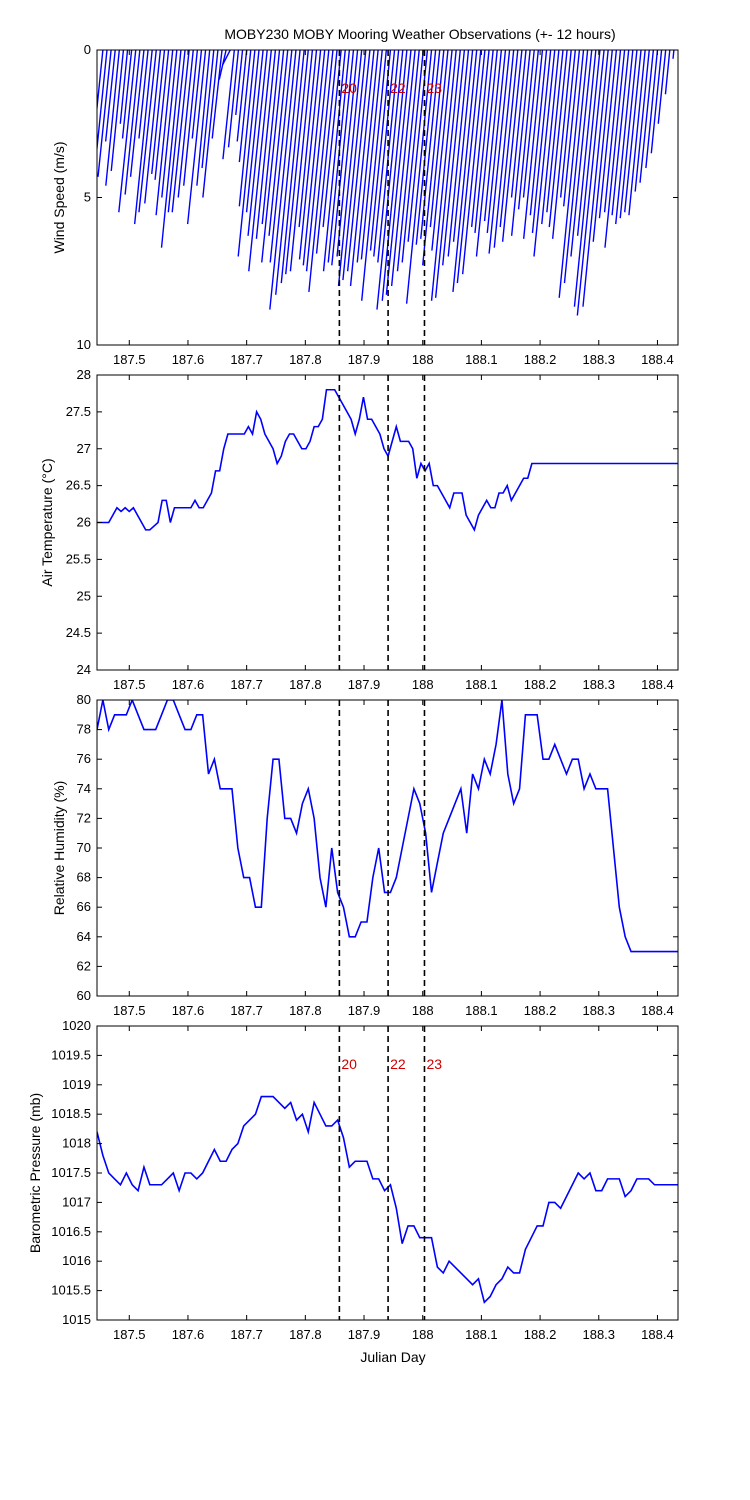  Describe the element at coordinates (76, 1084) in the screenshot. I see `y-tick-label: 1019` at that location.